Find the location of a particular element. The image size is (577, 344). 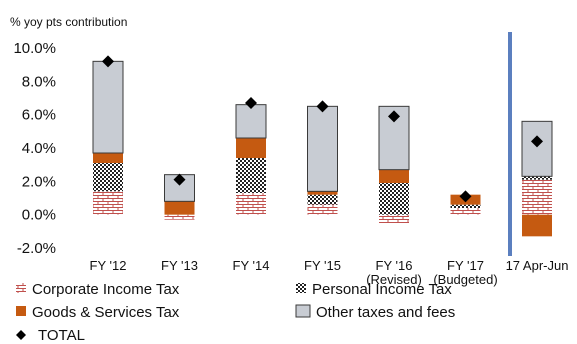

y-tick-label: 2.0% is located at coordinates (39, 181).